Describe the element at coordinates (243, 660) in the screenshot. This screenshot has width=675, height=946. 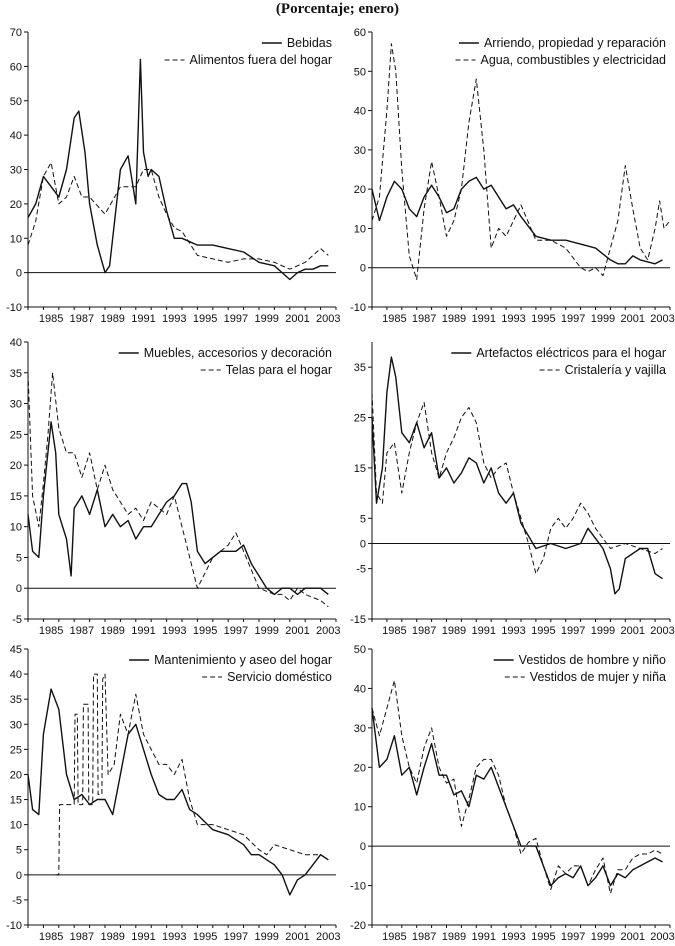
I see `legend-label: Mantenimiento y aseo del hogar` at that location.